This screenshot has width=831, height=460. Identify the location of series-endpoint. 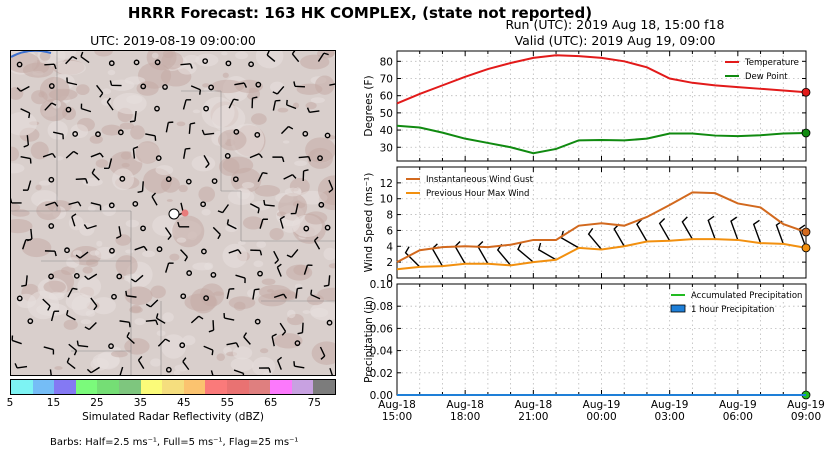
(806, 92).